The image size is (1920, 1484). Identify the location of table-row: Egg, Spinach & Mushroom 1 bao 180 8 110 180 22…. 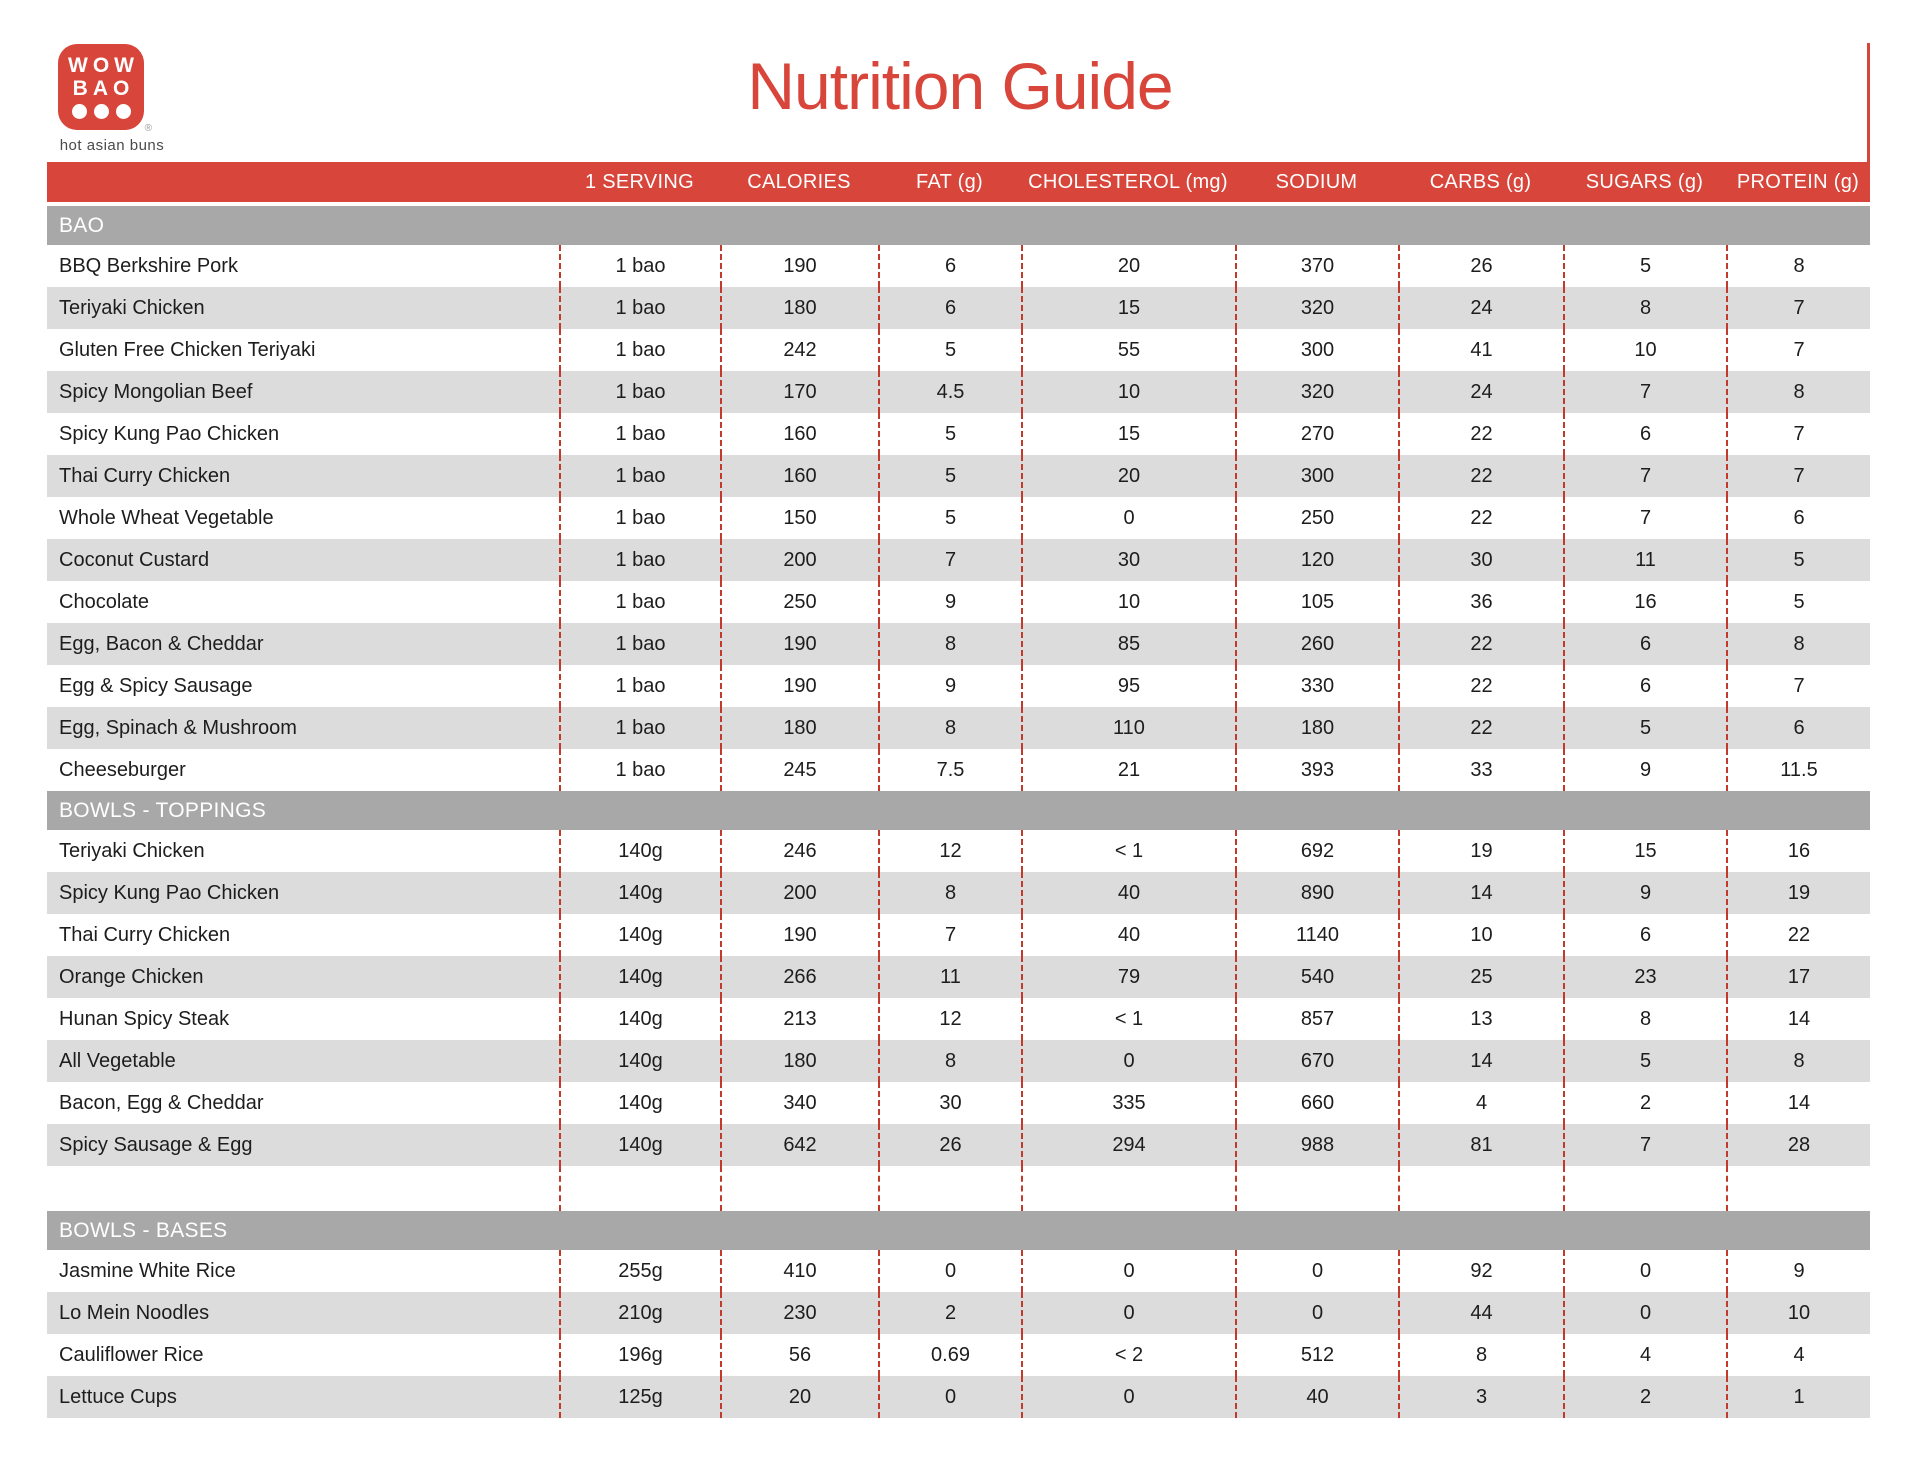
(958, 728).